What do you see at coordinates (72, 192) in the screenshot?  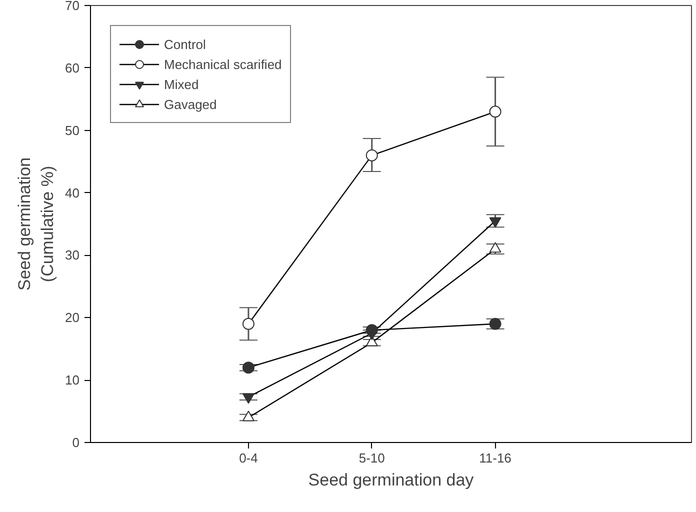 I see `y-tick-label: 40` at bounding box center [72, 192].